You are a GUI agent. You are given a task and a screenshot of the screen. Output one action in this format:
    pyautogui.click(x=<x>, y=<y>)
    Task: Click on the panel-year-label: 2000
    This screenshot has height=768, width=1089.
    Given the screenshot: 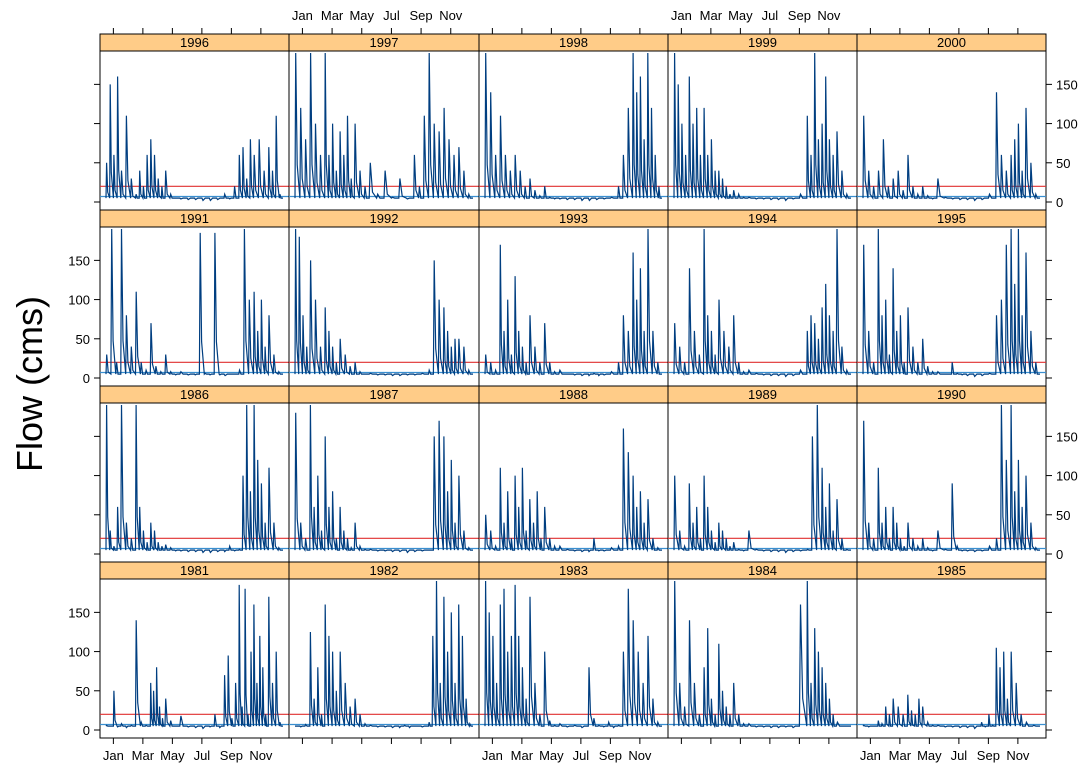 What is the action you would take?
    pyautogui.click(x=951, y=42)
    